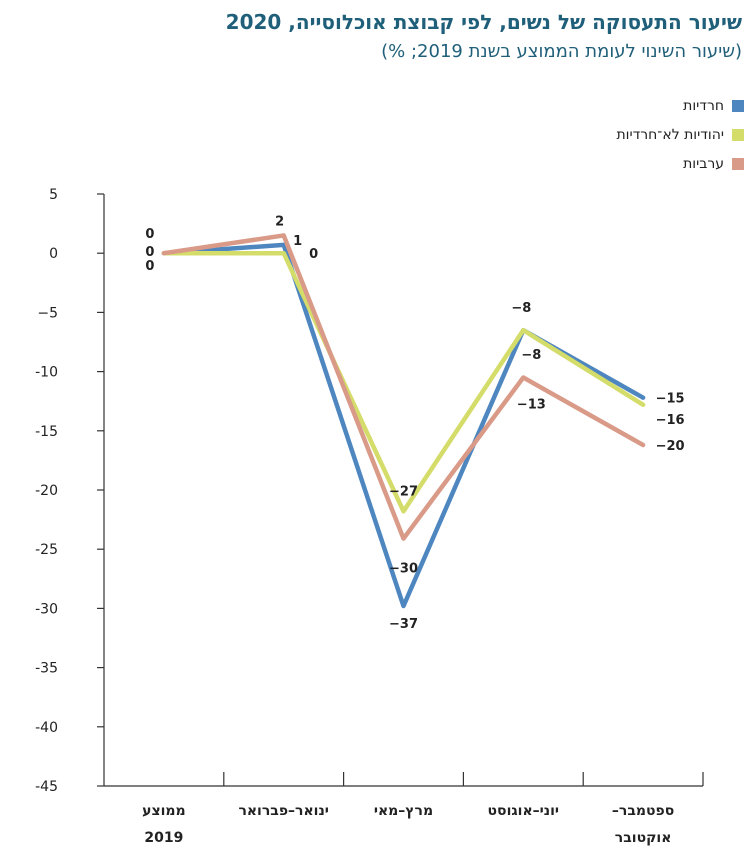  I want to click on y-tick-label: -30, so click(46, 609).